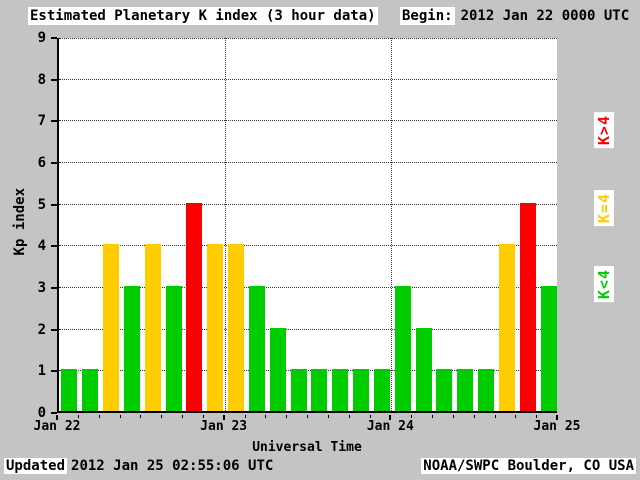  Describe the element at coordinates (604, 208) in the screenshot. I see `legend-item: K=4` at that location.